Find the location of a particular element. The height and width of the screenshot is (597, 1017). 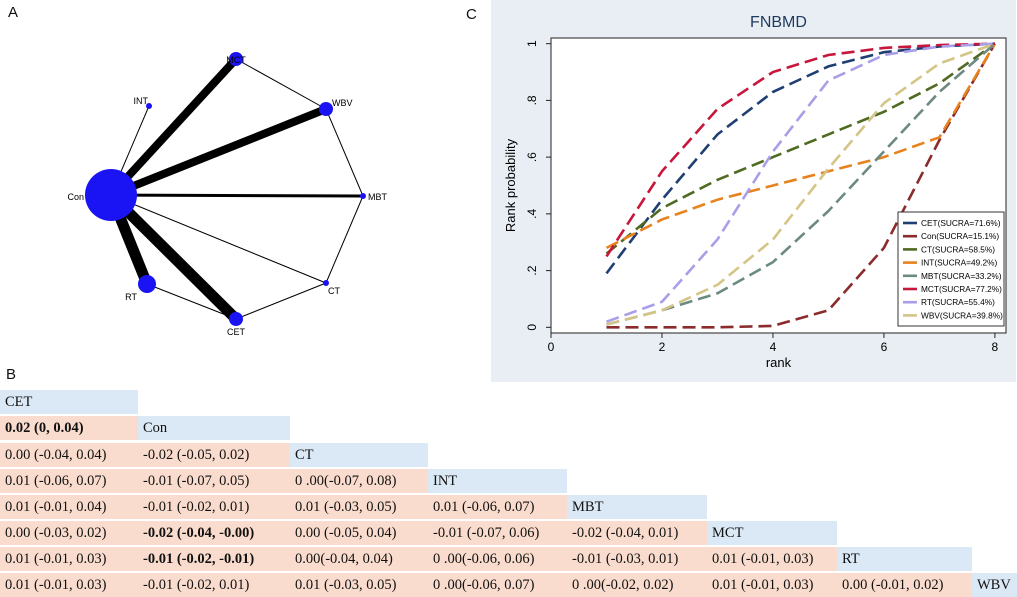

series-line-cet is located at coordinates (800, 158).